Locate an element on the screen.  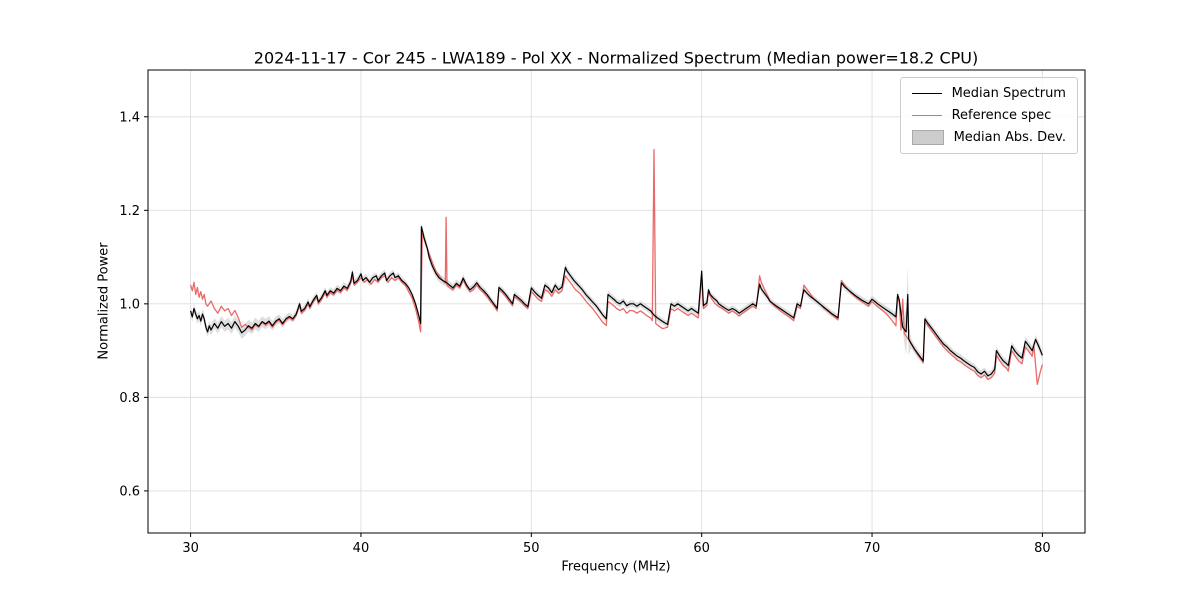
legend-item-median-spectrum: Median Spectrum is located at coordinates (988, 93).